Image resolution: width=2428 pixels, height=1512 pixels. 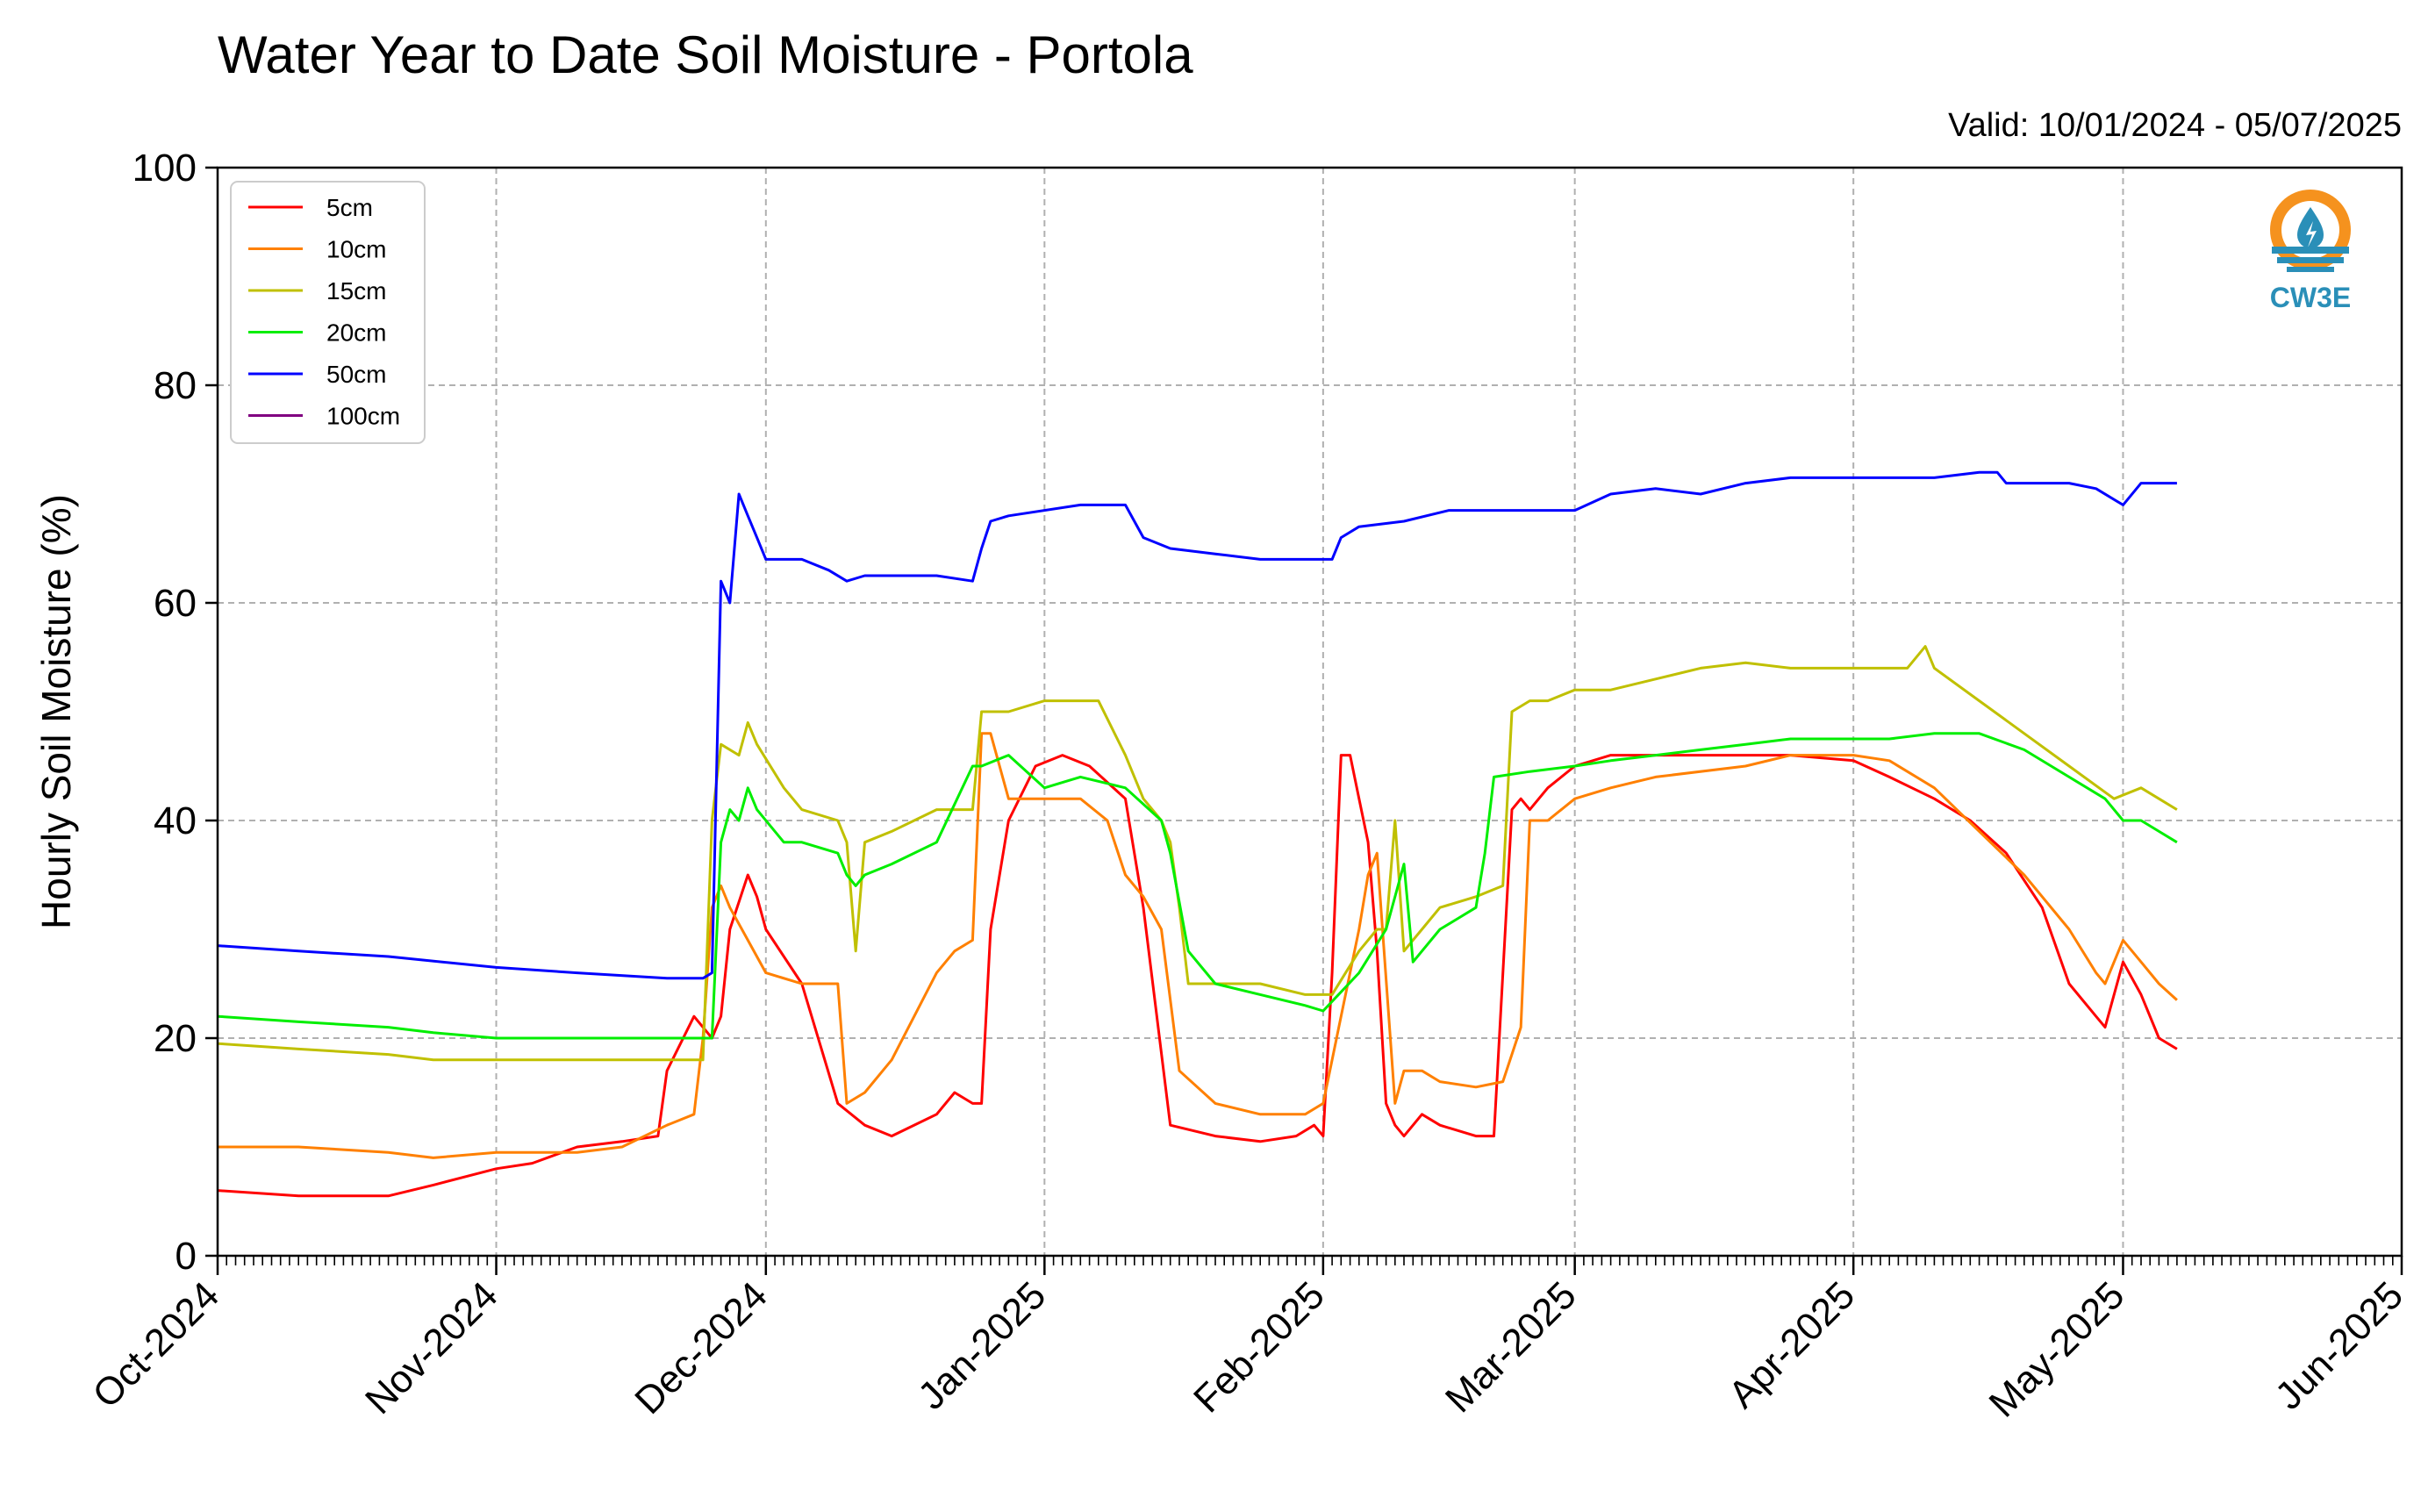 I want to click on y-tick-label: 100, so click(x=165, y=169).